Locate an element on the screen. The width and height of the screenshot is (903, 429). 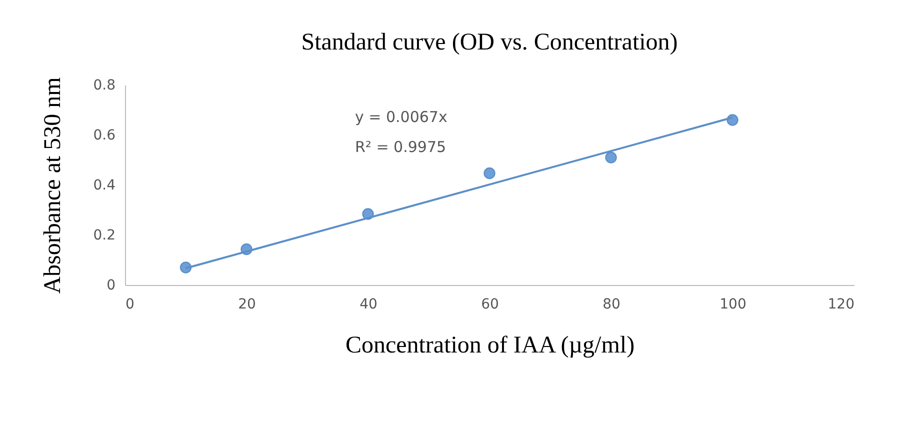
annotation: R² = 0.9975 is located at coordinates (400, 147).